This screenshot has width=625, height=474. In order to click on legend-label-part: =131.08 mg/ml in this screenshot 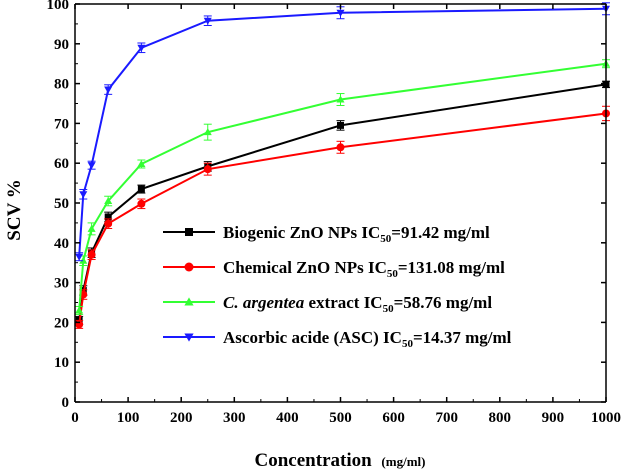, I will do `click(451, 267)`.